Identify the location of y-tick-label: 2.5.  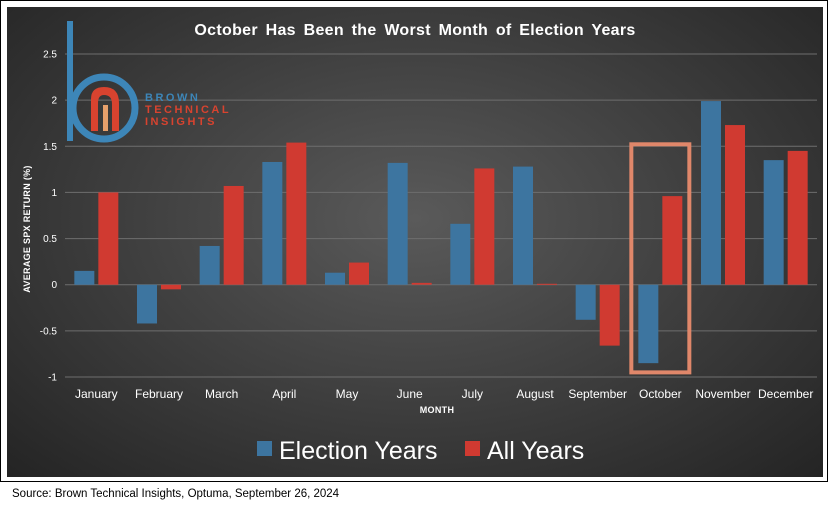
(50, 55).